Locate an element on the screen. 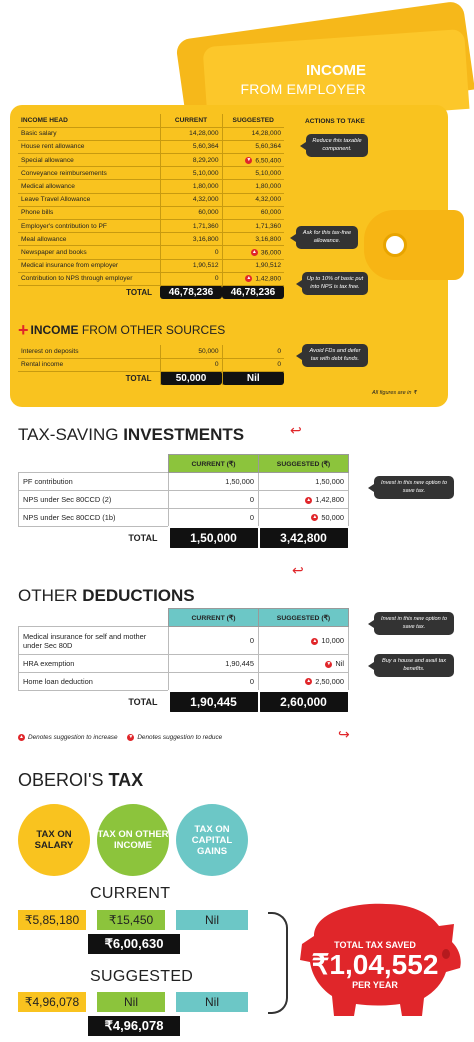 The height and width of the screenshot is (1042, 474). deductions-title-light: OTHER is located at coordinates (48, 595).